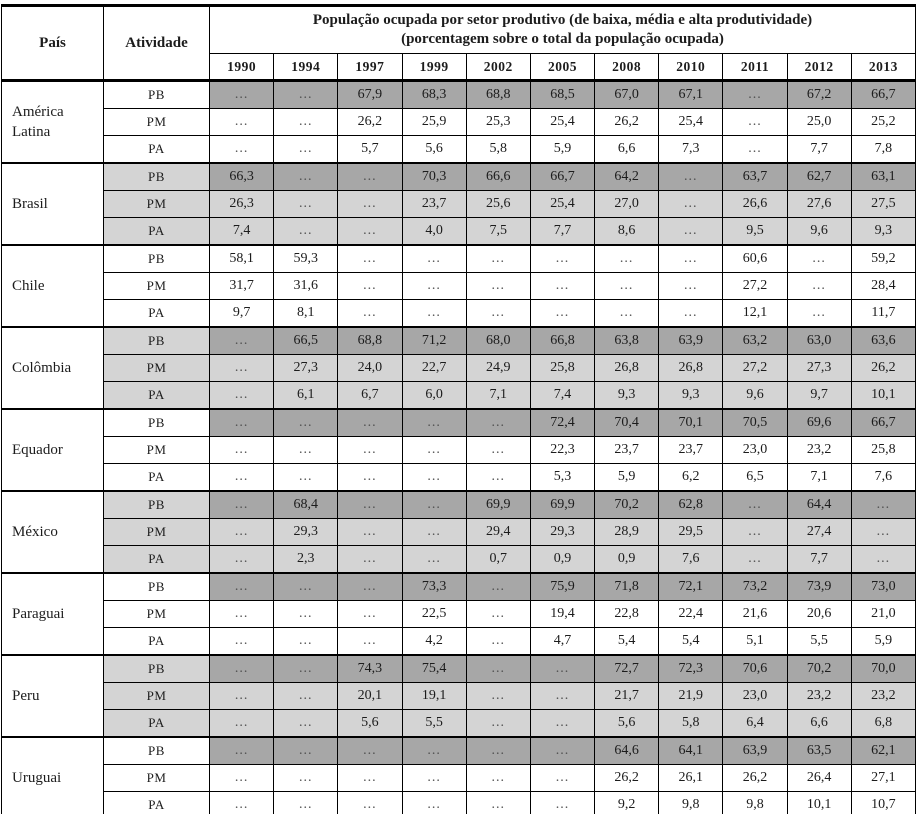 The height and width of the screenshot is (814, 917). What do you see at coordinates (562, 614) in the screenshot?
I see `value-cell: 19,4` at bounding box center [562, 614].